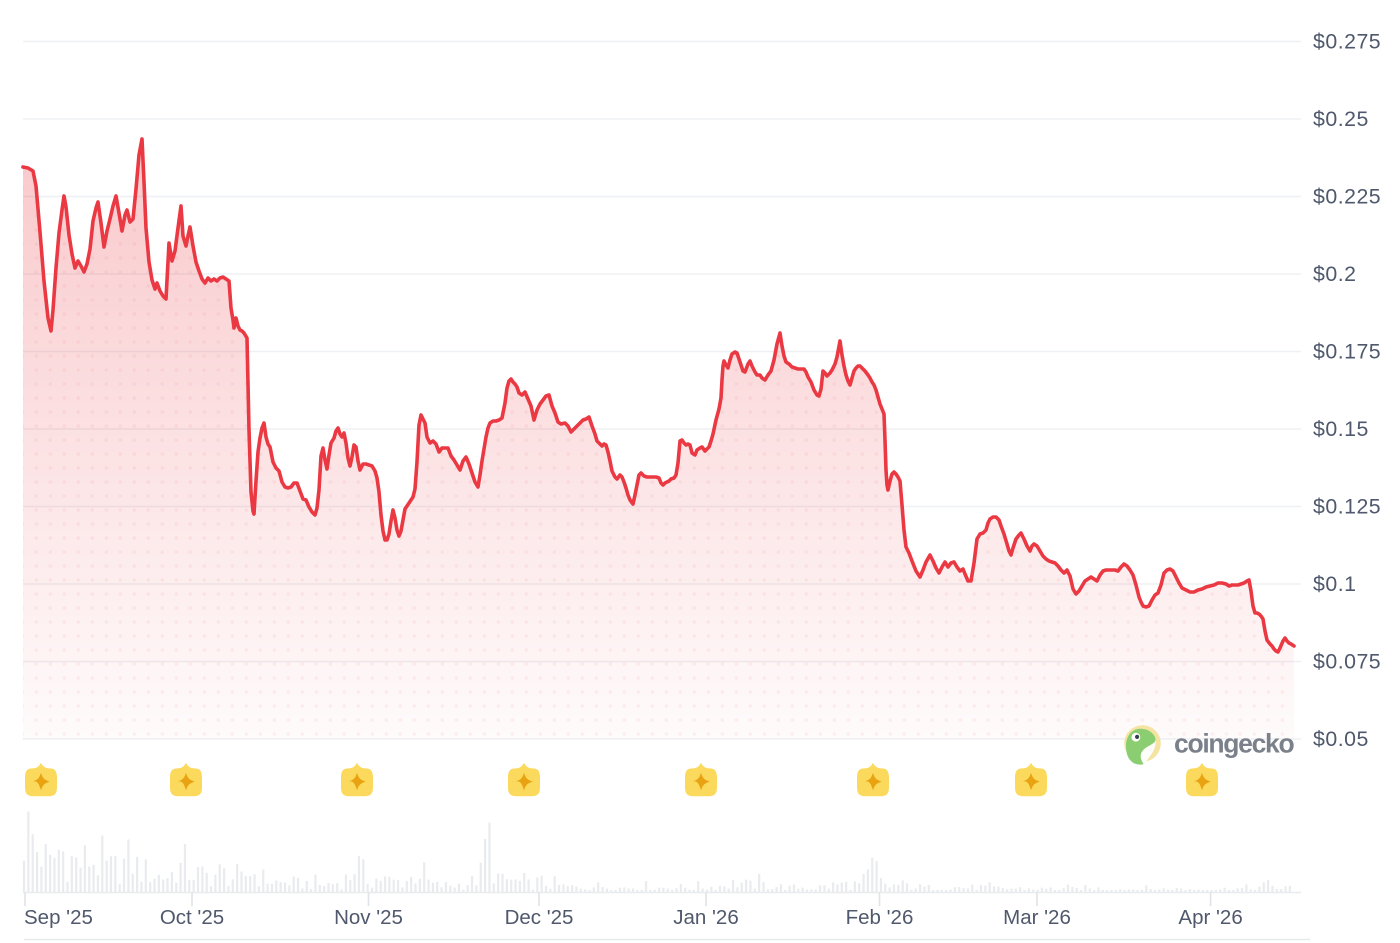 The image size is (1400, 943). What do you see at coordinates (1341, 429) in the screenshot?
I see `svg-text: $0.15` at bounding box center [1341, 429].